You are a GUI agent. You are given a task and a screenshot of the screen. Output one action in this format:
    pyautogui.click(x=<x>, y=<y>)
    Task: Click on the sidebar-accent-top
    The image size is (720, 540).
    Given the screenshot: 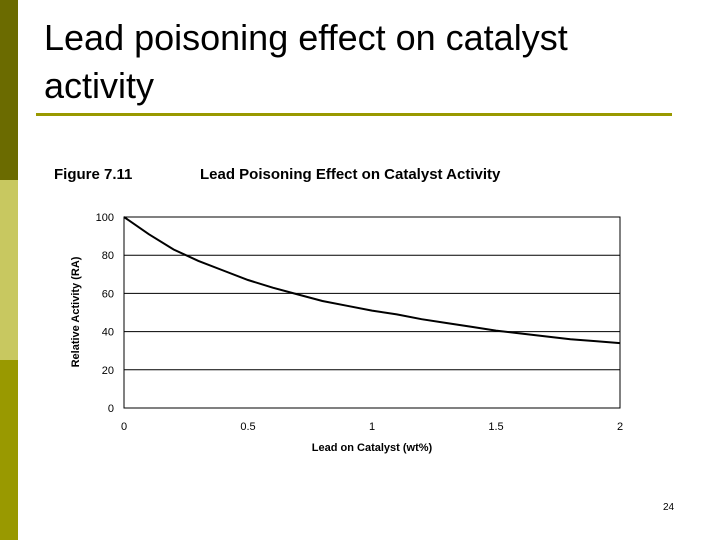 What is the action you would take?
    pyautogui.click(x=9, y=90)
    